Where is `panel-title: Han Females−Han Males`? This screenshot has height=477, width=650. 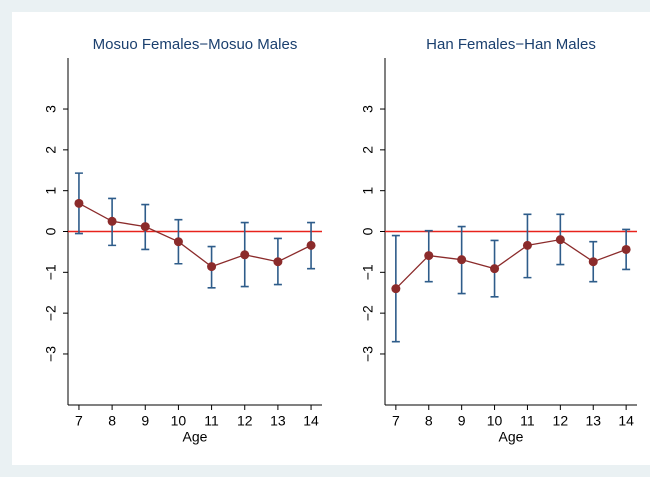
panel-title: Han Females−Han Males is located at coordinates (511, 44).